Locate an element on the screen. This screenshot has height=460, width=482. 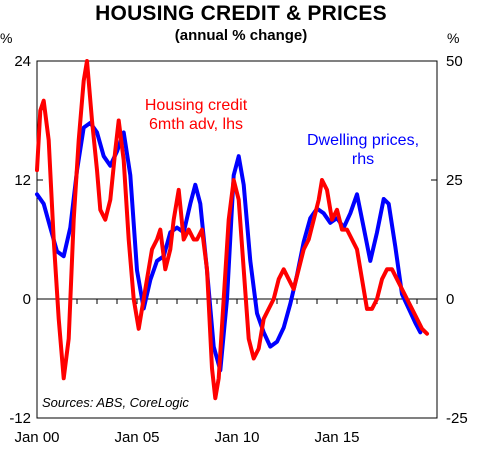
chart-subtitle: (annual % change) is located at coordinates (241, 35).